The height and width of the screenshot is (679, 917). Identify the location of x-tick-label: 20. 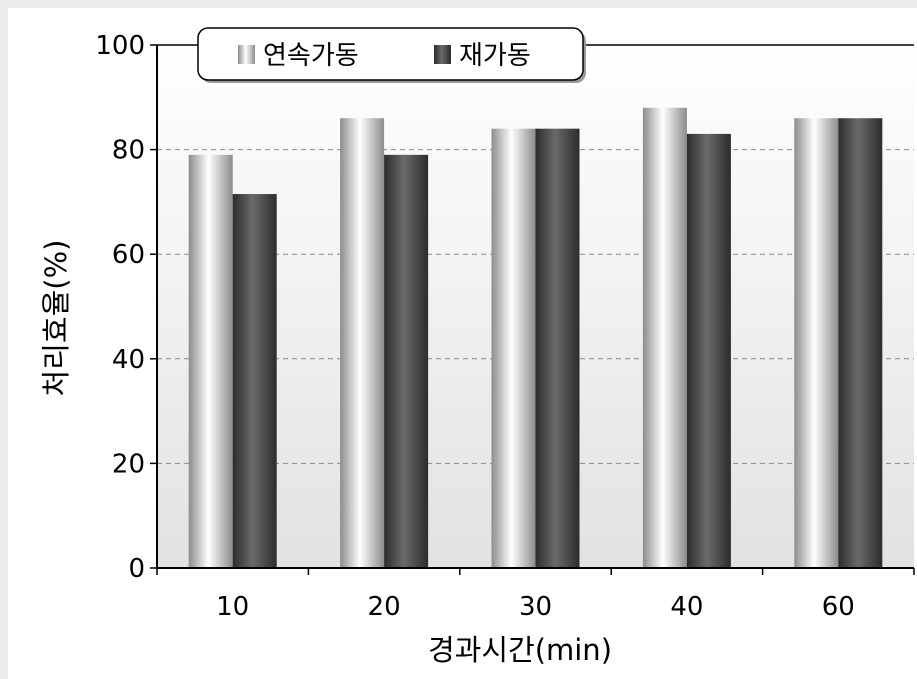
(384, 607).